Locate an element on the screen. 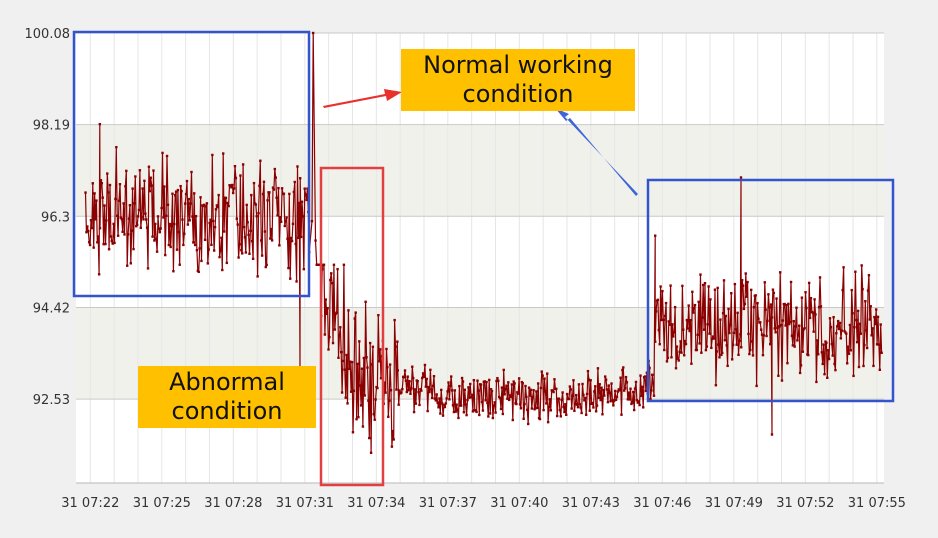  y-tick-label: 98.19 is located at coordinates (51, 126).